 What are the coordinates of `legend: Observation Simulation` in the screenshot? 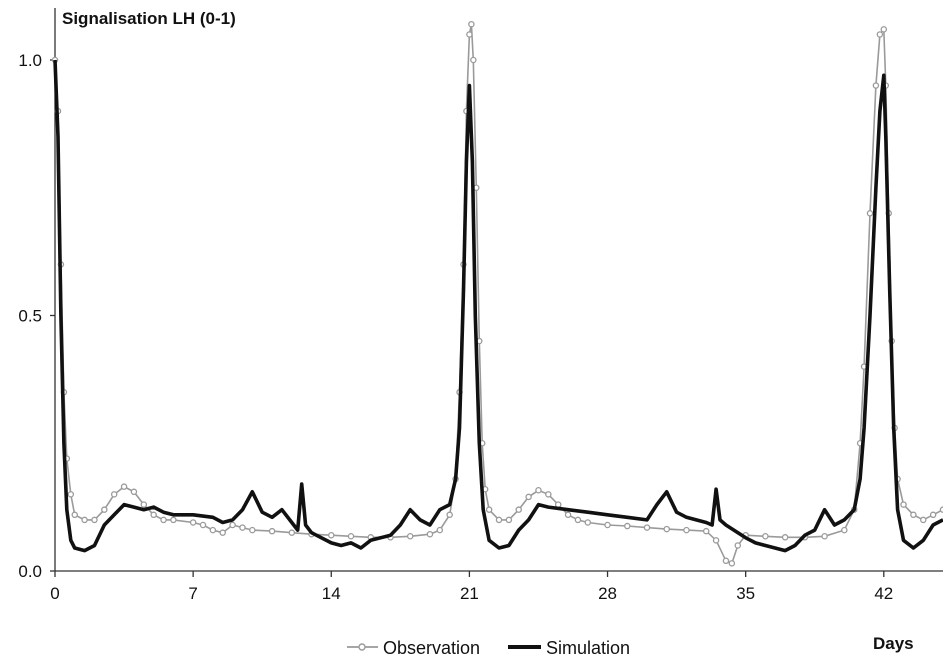 It's located at (488, 647).